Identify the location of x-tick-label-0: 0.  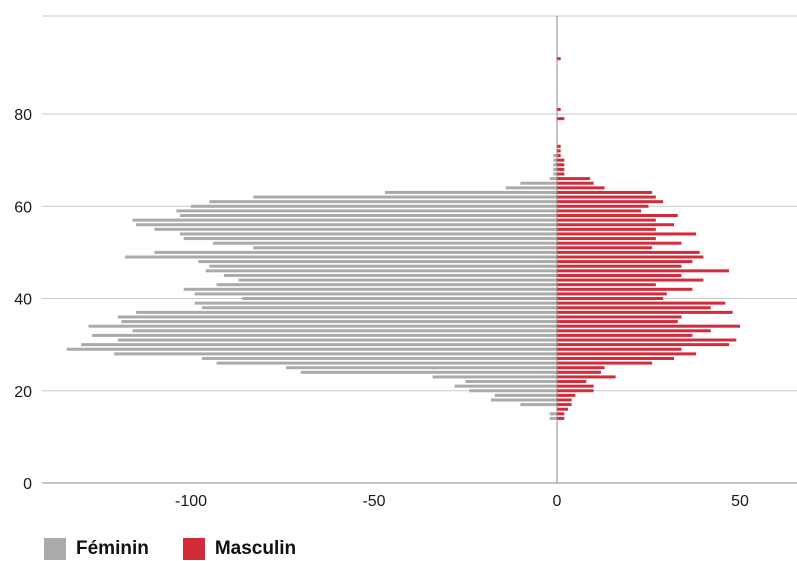
(557, 501).